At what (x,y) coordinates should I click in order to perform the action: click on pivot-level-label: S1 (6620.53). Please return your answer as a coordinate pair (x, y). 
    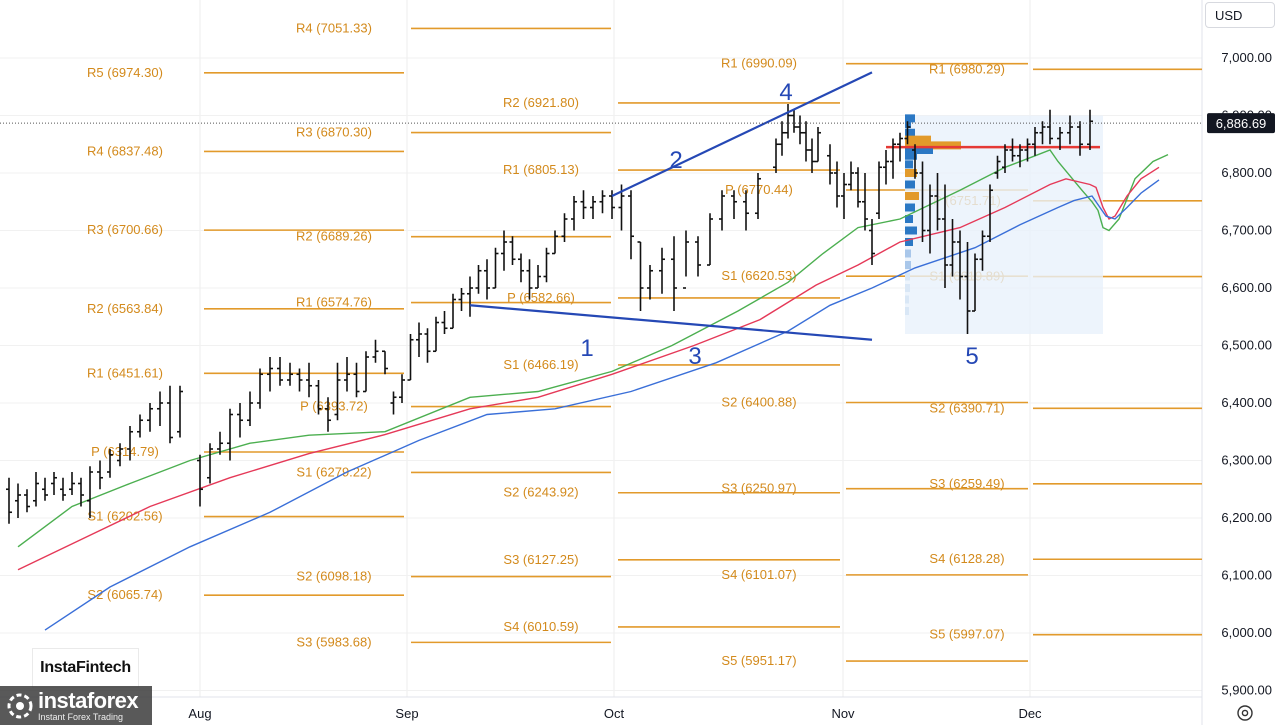
    Looking at the image, I should click on (758, 275).